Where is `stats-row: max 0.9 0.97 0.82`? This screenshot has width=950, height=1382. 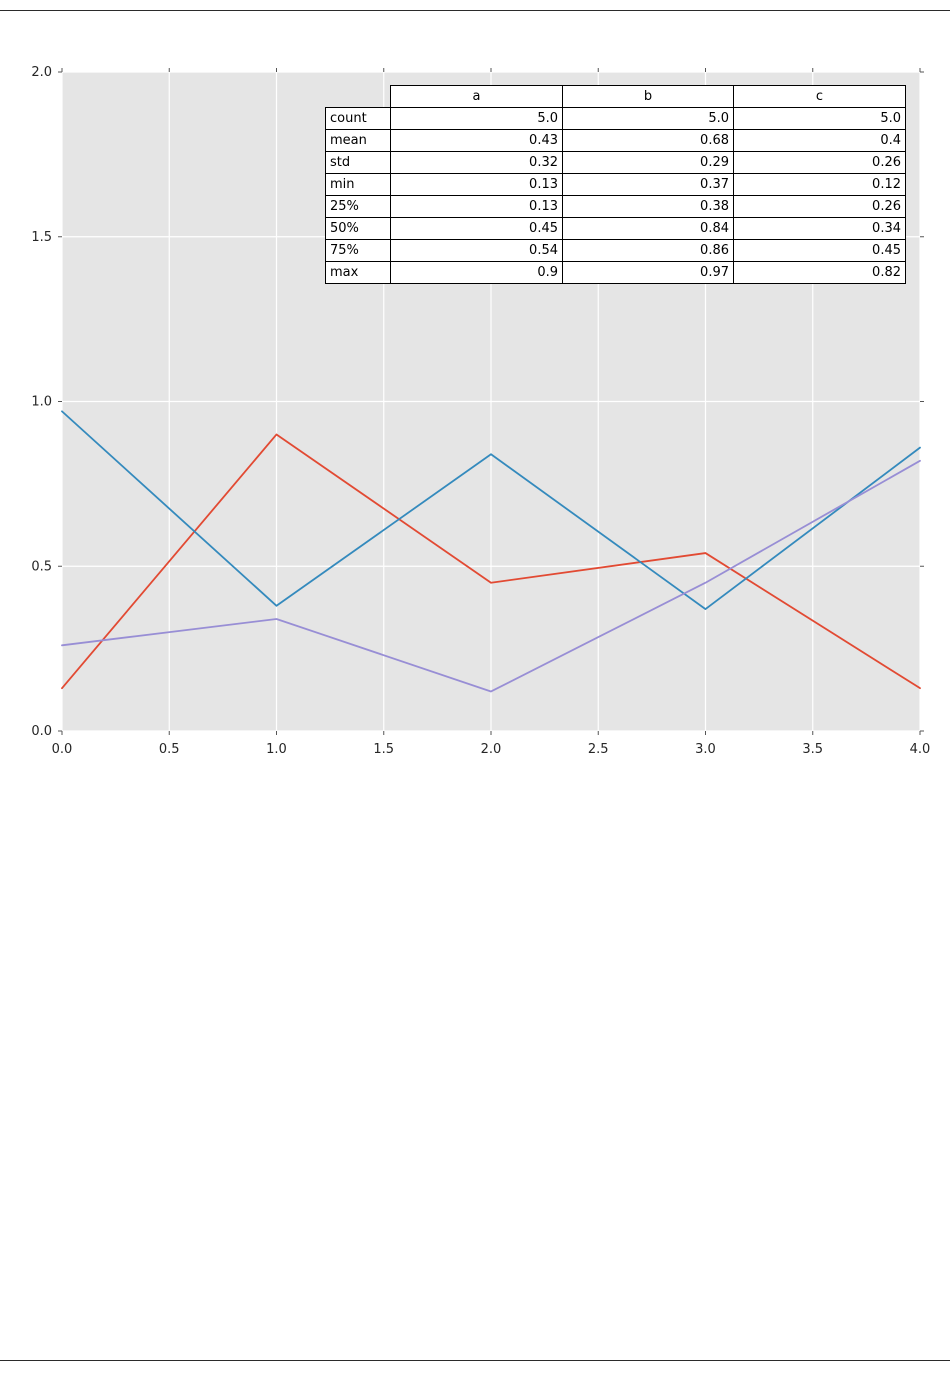 stats-row: max 0.9 0.97 0.82 is located at coordinates (615, 272).